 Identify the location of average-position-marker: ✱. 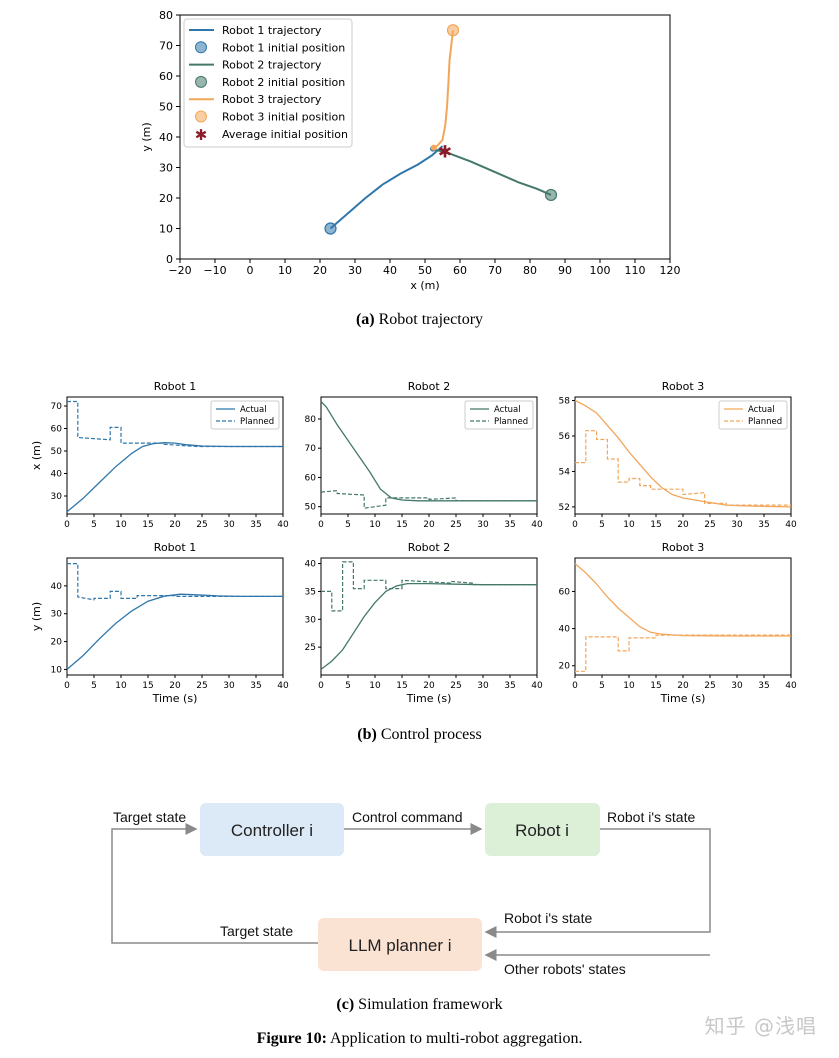
(445, 152).